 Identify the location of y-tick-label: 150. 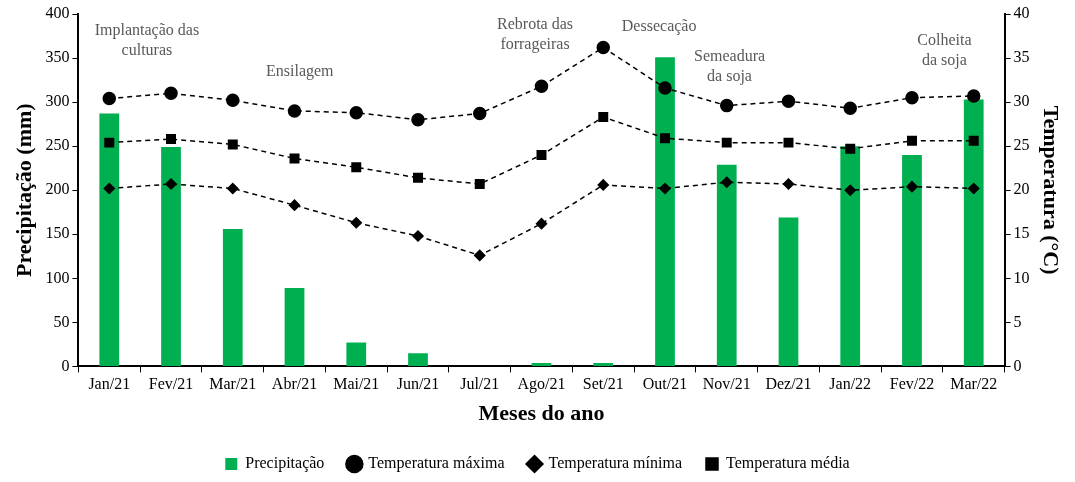
(57, 233).